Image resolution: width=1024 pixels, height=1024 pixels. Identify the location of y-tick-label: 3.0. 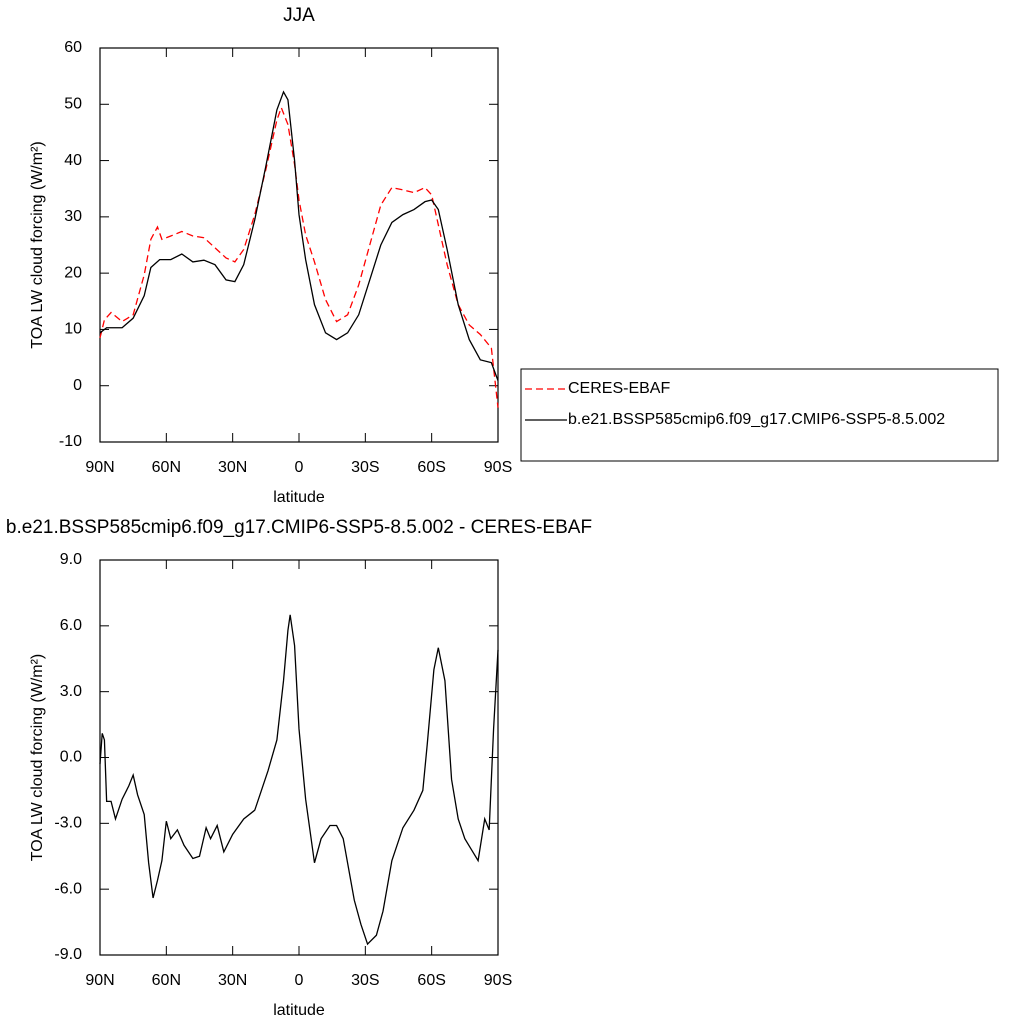
(71, 691).